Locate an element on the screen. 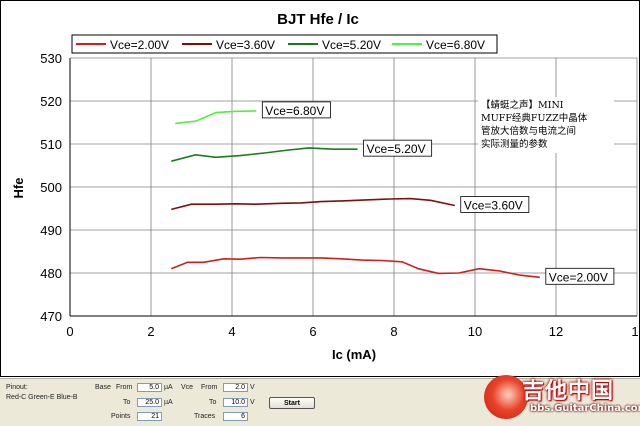 This screenshot has width=640, height=426. base-to-input: 25.0 is located at coordinates (149, 402).